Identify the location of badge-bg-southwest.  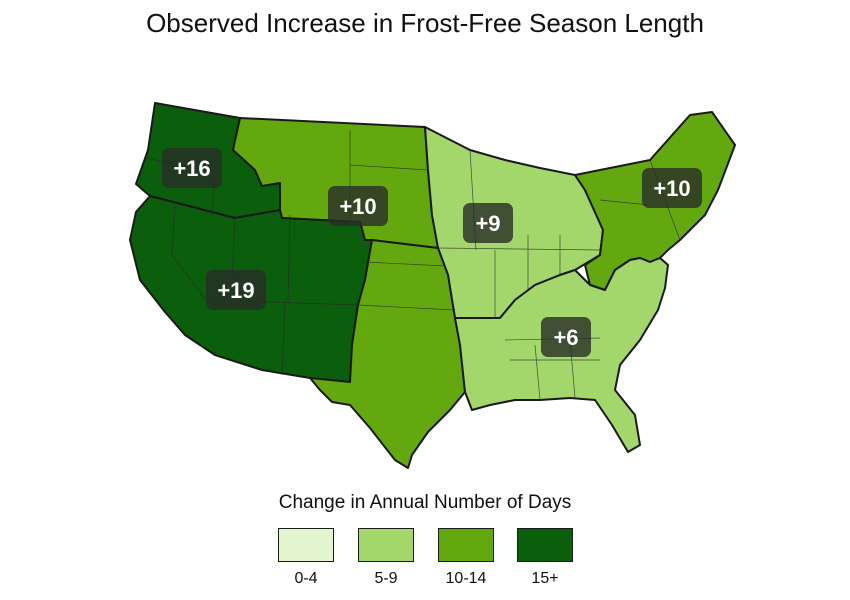
(236, 290).